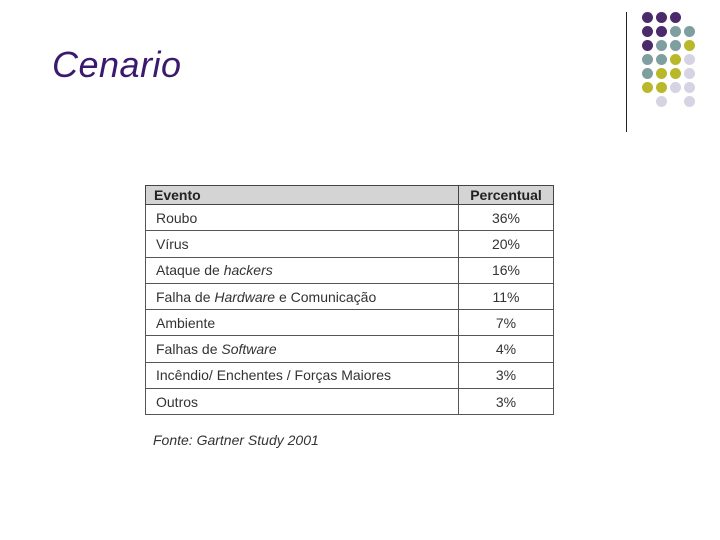  What do you see at coordinates (245, 296) in the screenshot?
I see `evento-text: Hardware` at bounding box center [245, 296].